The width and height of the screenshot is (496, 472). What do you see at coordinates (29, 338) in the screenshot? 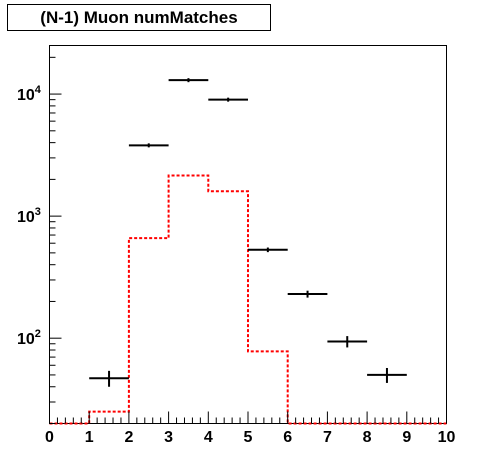
I see `y-tick-label: 10²` at bounding box center [29, 338].